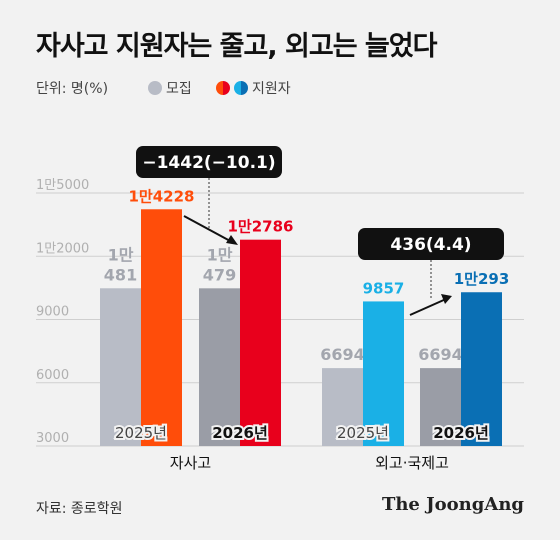  Describe the element at coordinates (62, 185) in the screenshot. I see `y-tick-label: 1만5000` at that location.